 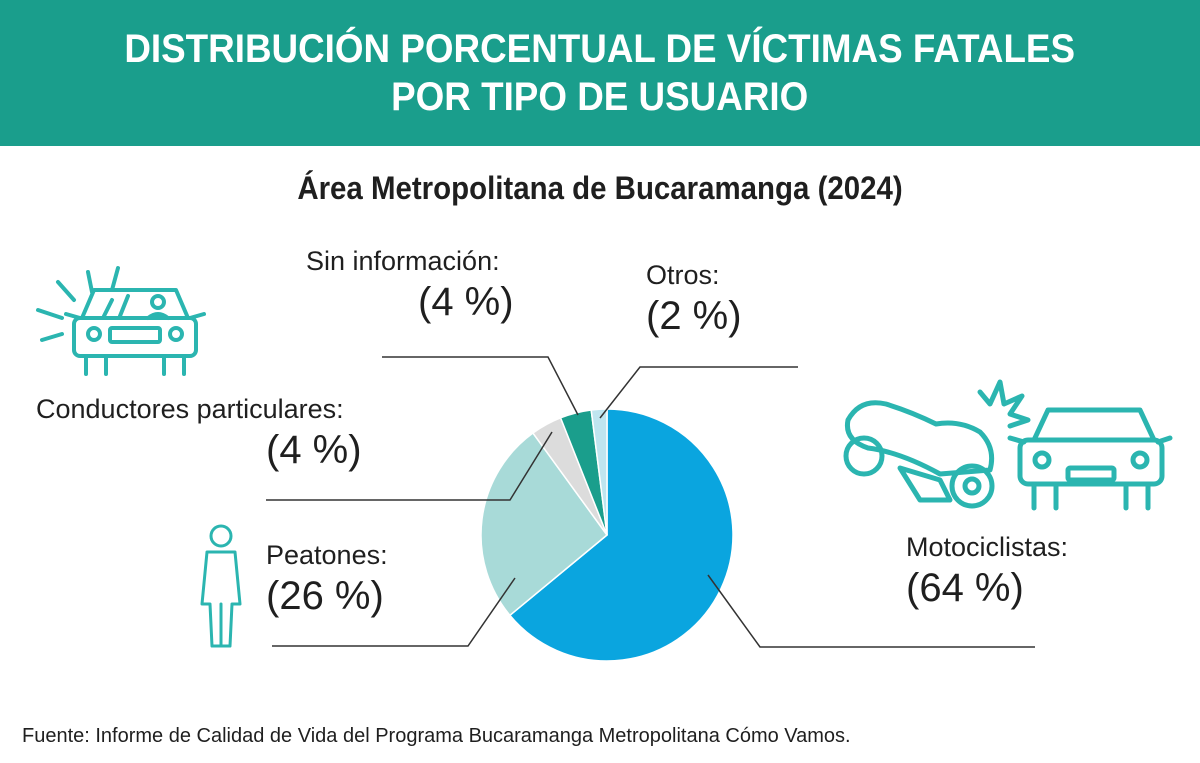 What do you see at coordinates (600, 97) in the screenshot?
I see `title-line-2: POR TIPO DE USUARIO` at bounding box center [600, 97].